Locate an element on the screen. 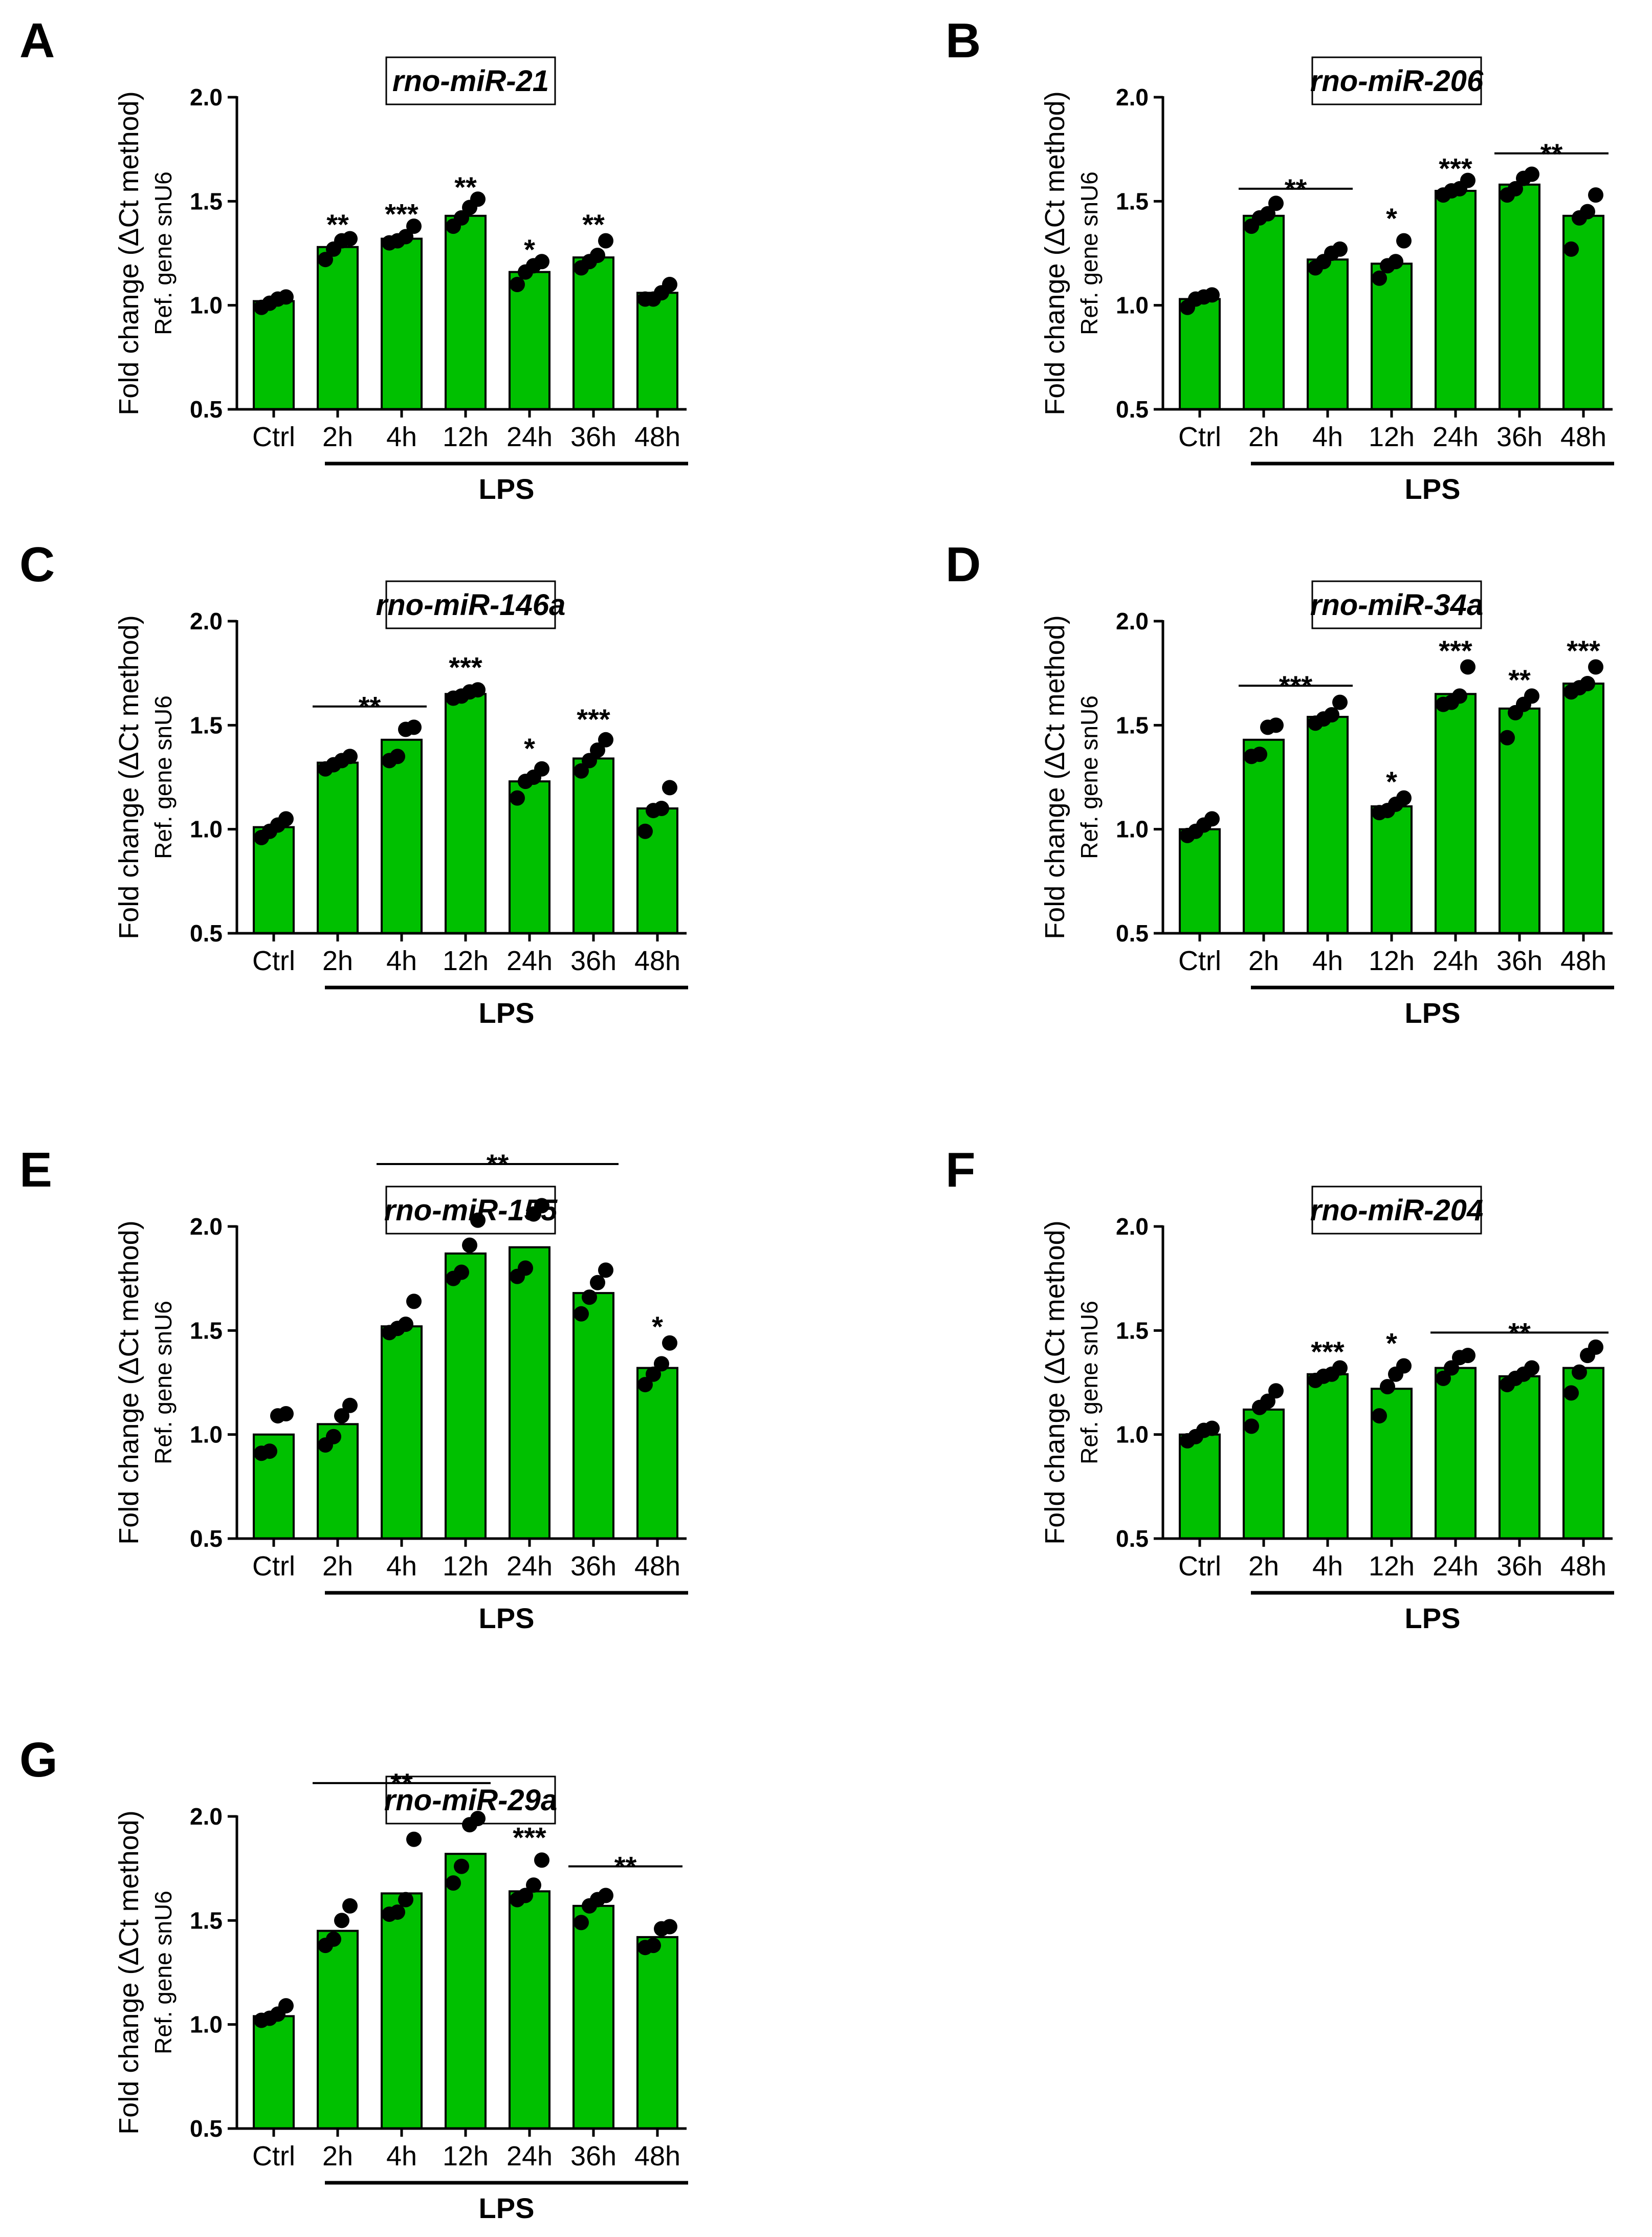  lps-group-label: LPS is located at coordinates (507, 1013).